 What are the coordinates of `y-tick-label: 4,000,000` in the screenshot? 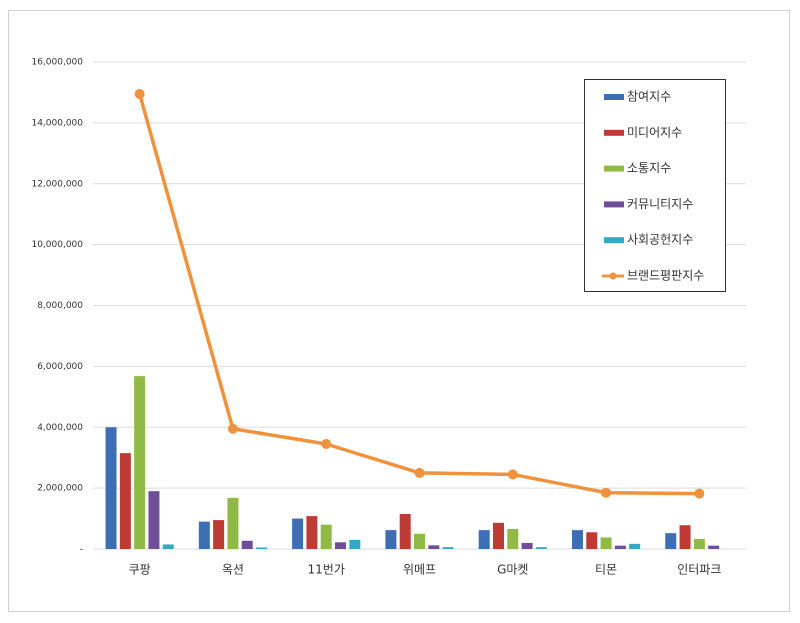 It's located at (60, 428).